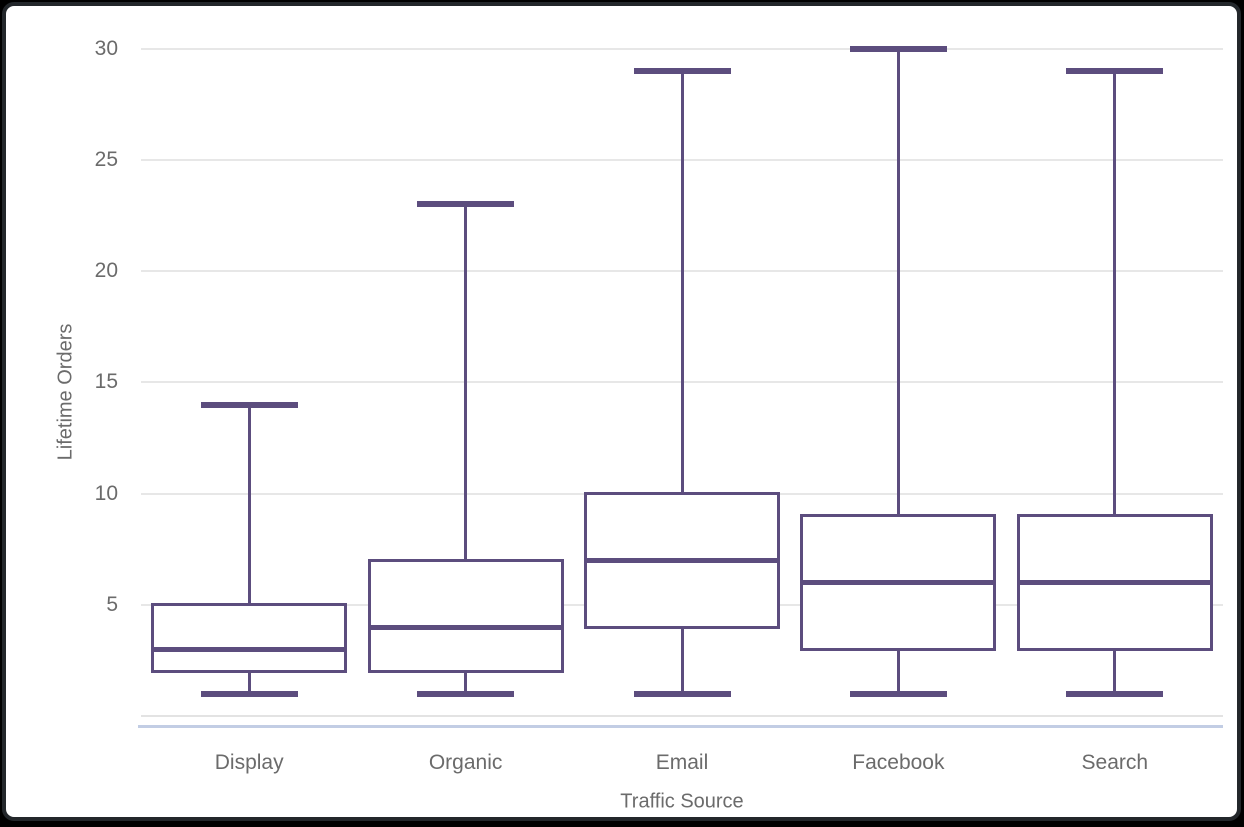  I want to click on x-tick-label-organic: Organic, so click(465, 762).